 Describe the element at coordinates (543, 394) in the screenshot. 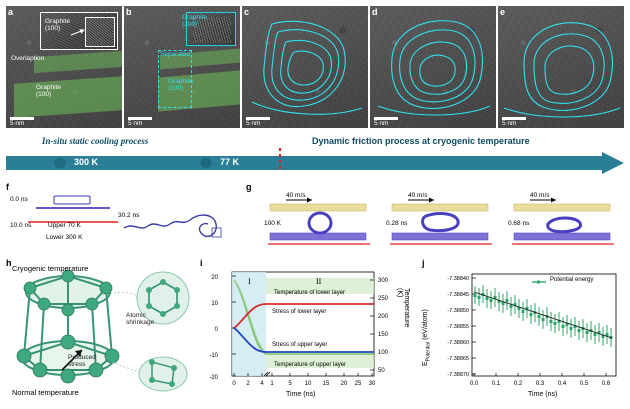

I see `panel-j-xlabel: Time (ns)` at that location.